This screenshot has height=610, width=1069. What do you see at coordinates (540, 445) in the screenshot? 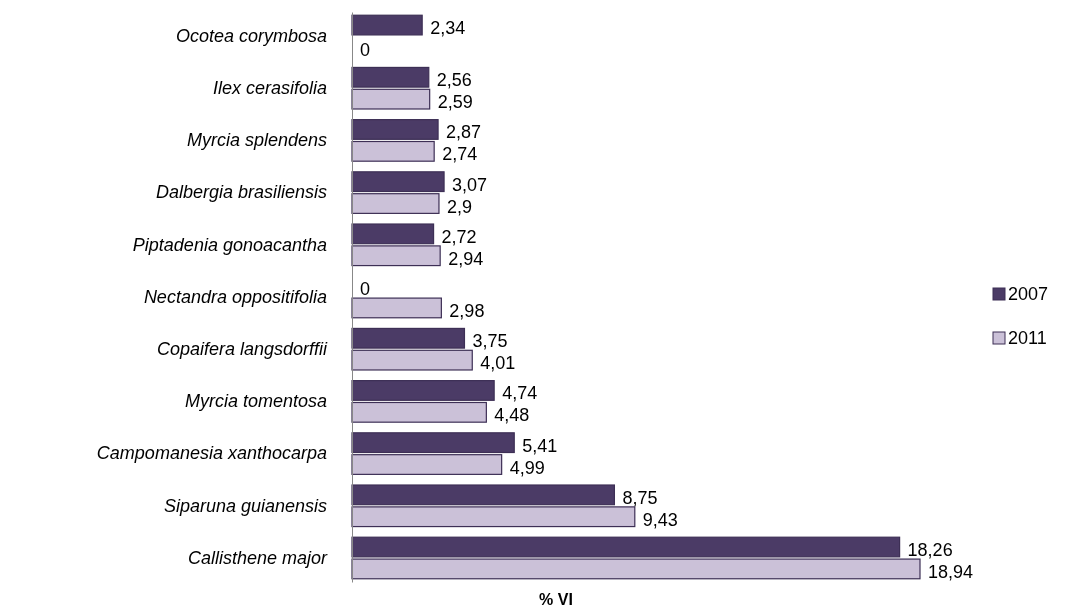
I see `data-label: 5,41` at bounding box center [540, 445].